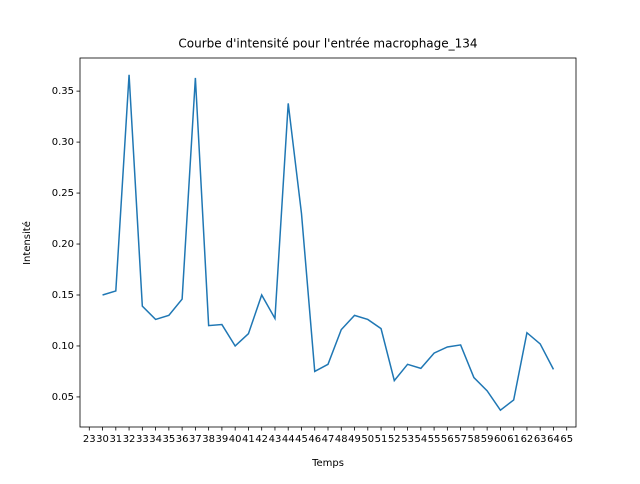  What do you see at coordinates (63, 91) in the screenshot?
I see `y-tick-label: 0.35` at bounding box center [63, 91].